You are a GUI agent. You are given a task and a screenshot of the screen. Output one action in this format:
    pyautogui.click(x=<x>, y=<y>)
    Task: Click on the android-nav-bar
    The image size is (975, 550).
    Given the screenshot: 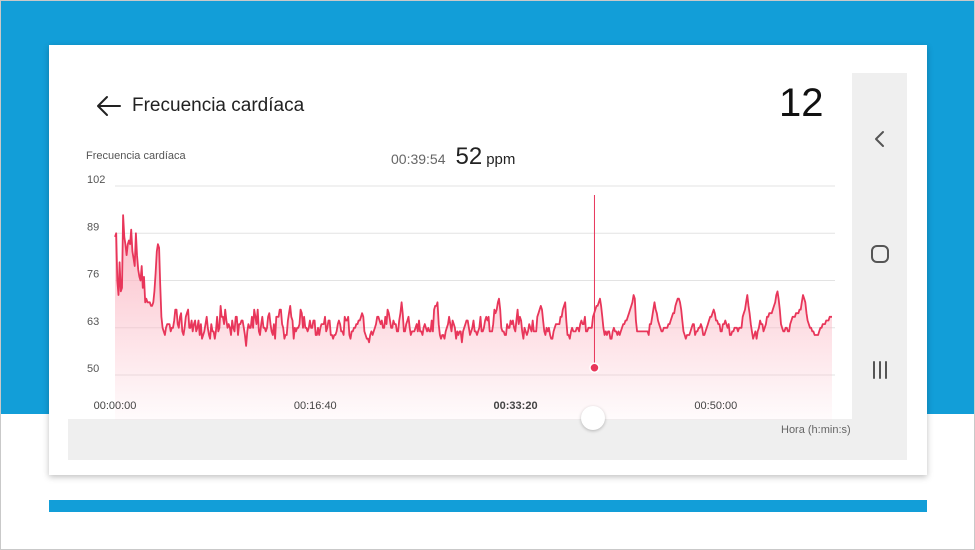 What is the action you would take?
    pyautogui.click(x=879, y=246)
    